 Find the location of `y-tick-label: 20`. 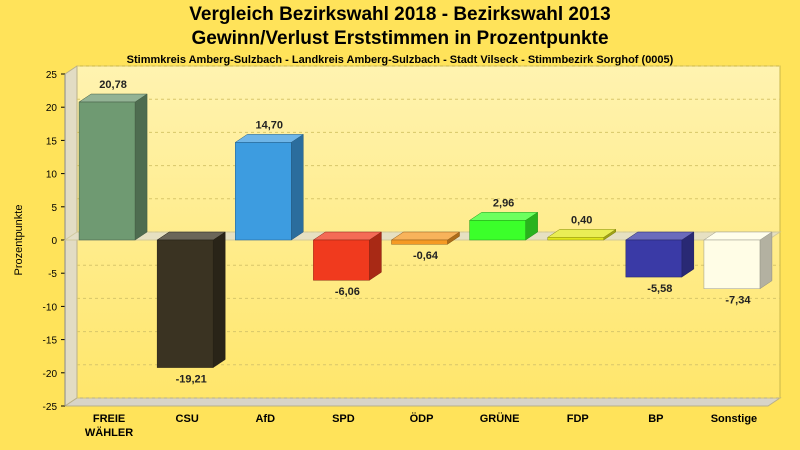

y-tick-label: 20 is located at coordinates (52, 108).